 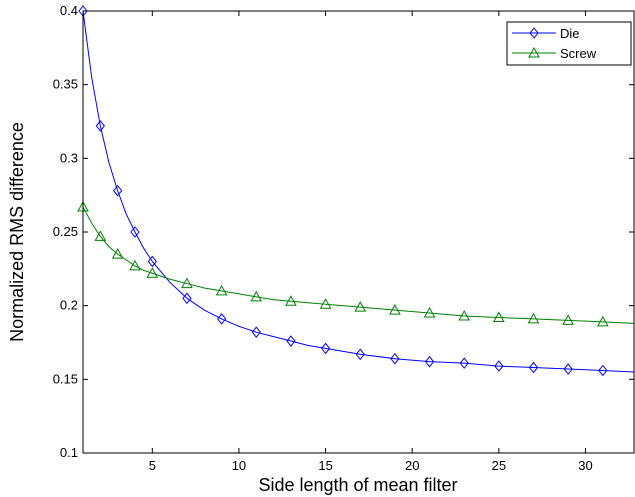 What do you see at coordinates (585, 465) in the screenshot?
I see `x-tick-label-5: 30` at bounding box center [585, 465].